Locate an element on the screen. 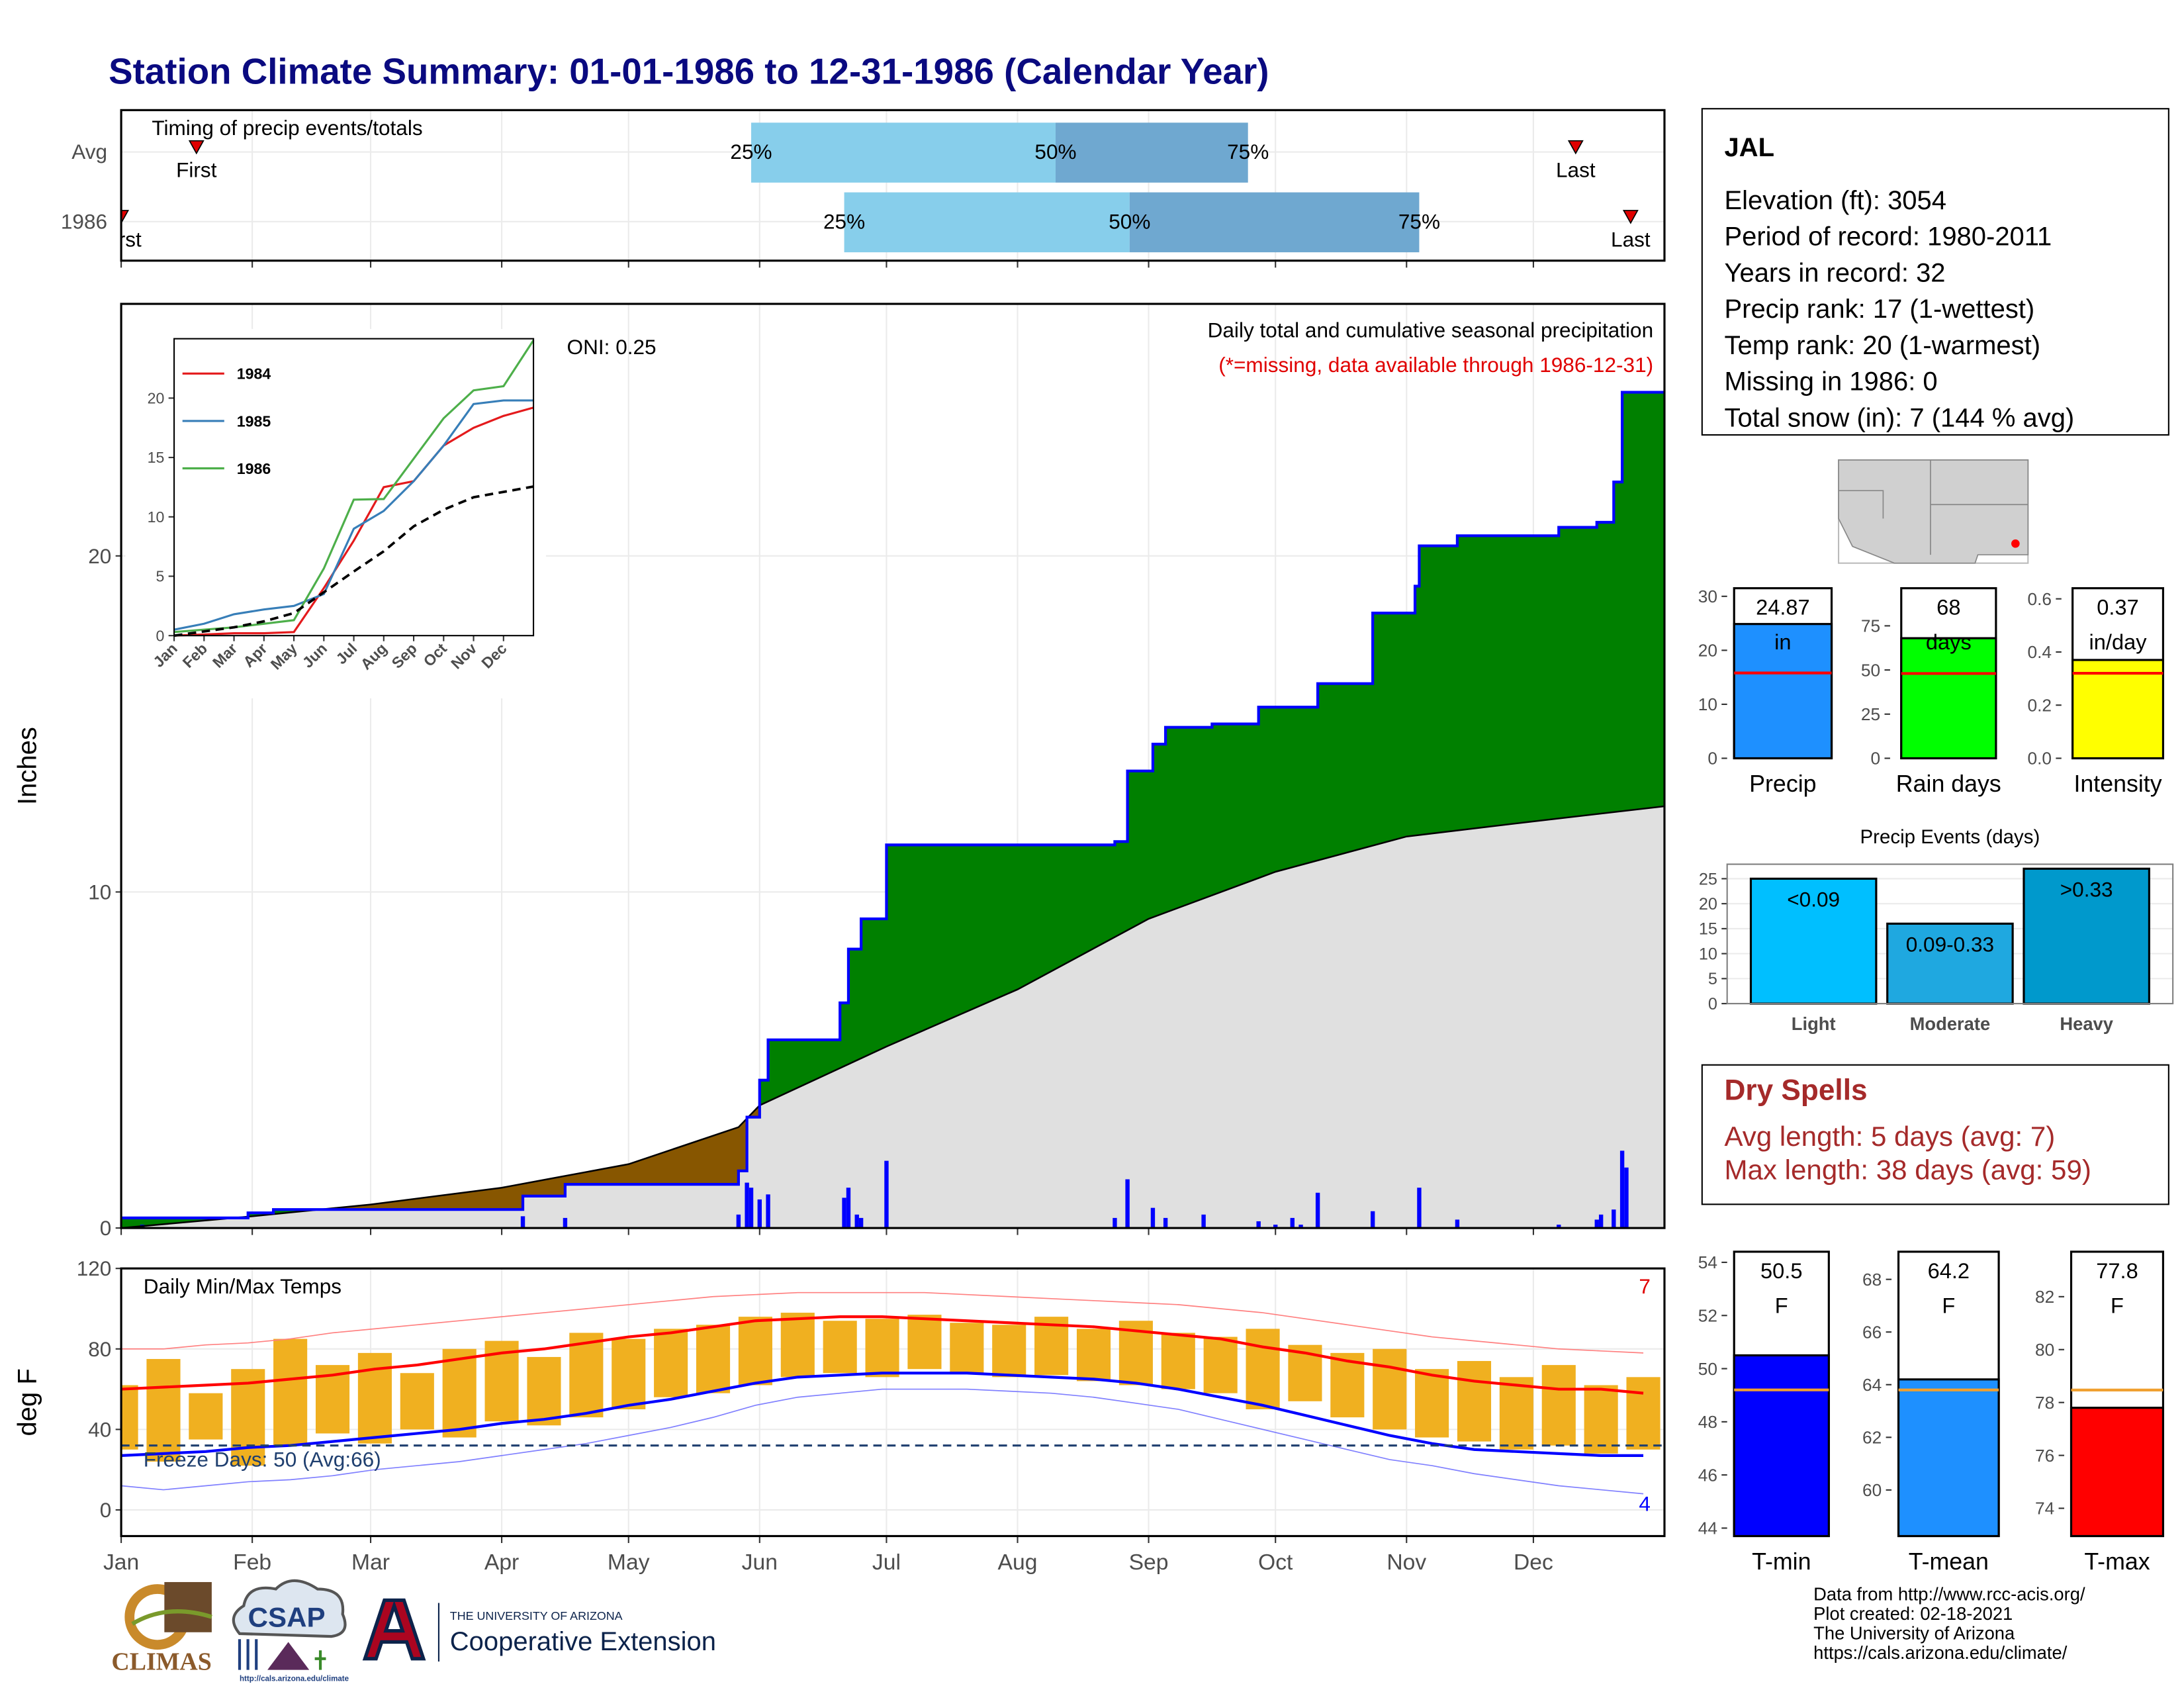 The height and width of the screenshot is (1688, 2184). category-label: T-mean is located at coordinates (1949, 1561).